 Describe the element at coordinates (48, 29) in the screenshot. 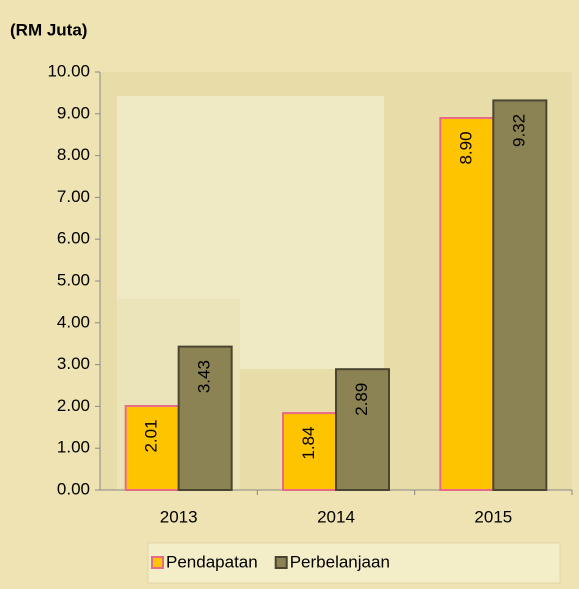

I see `chart-title: (RM Juta)` at that location.